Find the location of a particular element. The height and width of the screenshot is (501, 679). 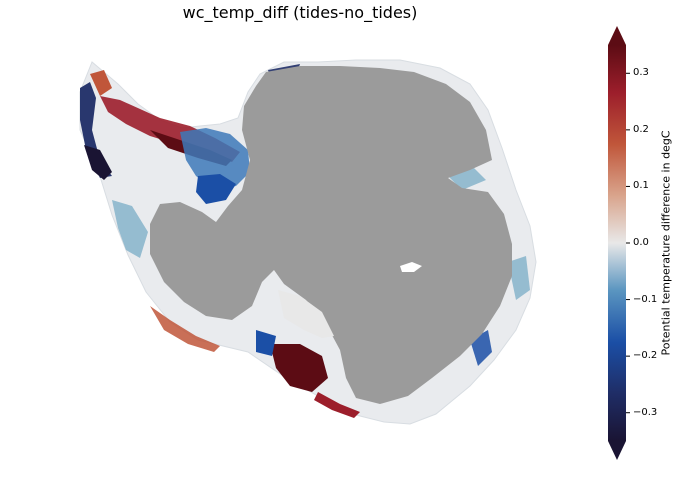

colorbar-tick-label: −0.2 is located at coordinates (645, 356).